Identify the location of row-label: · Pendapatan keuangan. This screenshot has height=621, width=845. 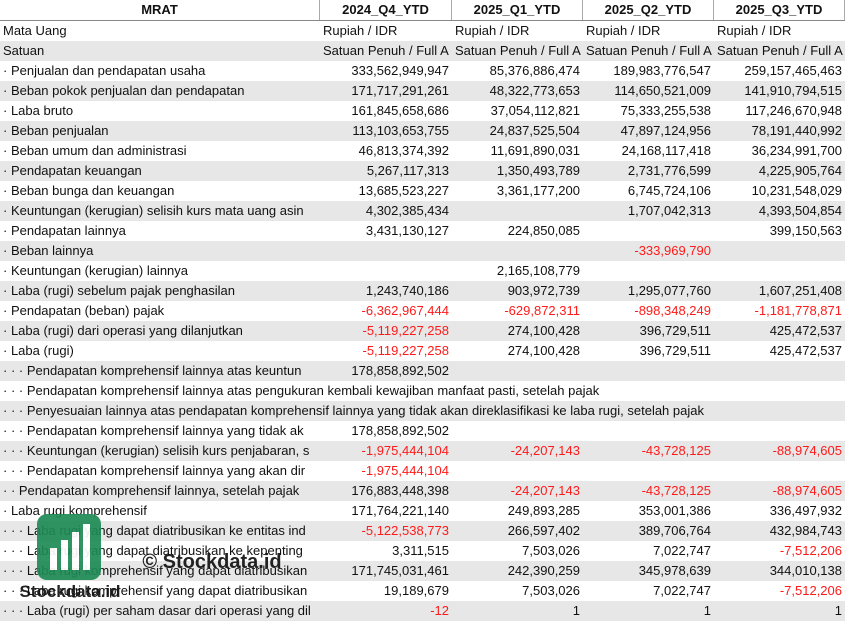
(72, 170).